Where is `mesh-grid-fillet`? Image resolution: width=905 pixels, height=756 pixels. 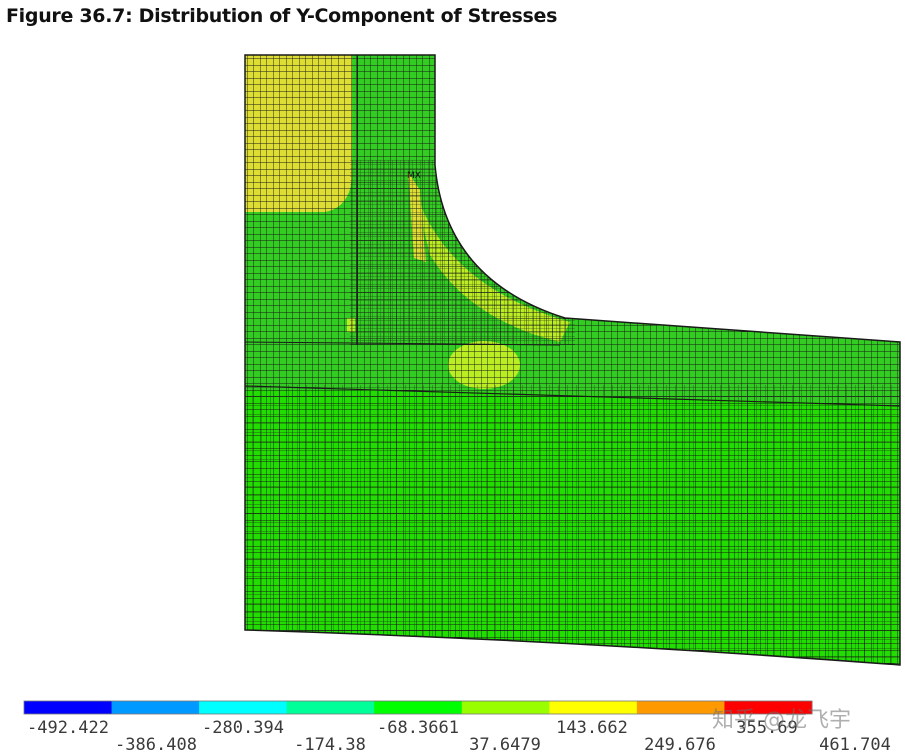
mesh-grid-fillet is located at coordinates (462, 252).